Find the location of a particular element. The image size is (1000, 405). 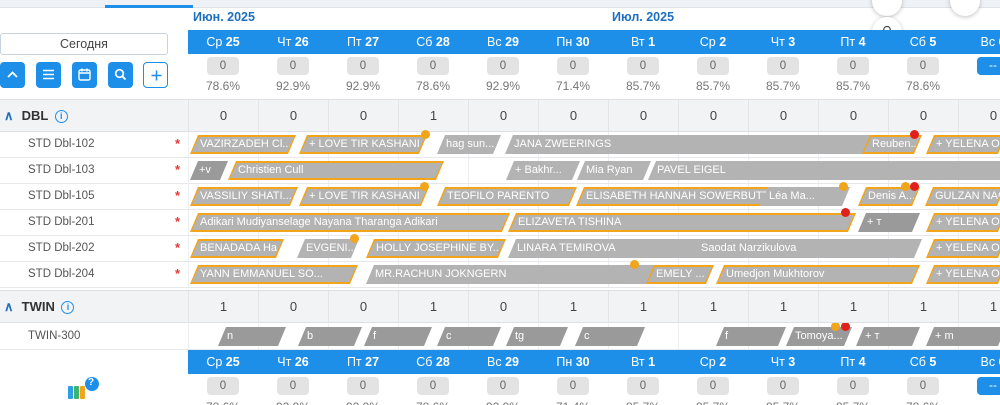

room-name: STD Dbl-201 is located at coordinates (61, 222).